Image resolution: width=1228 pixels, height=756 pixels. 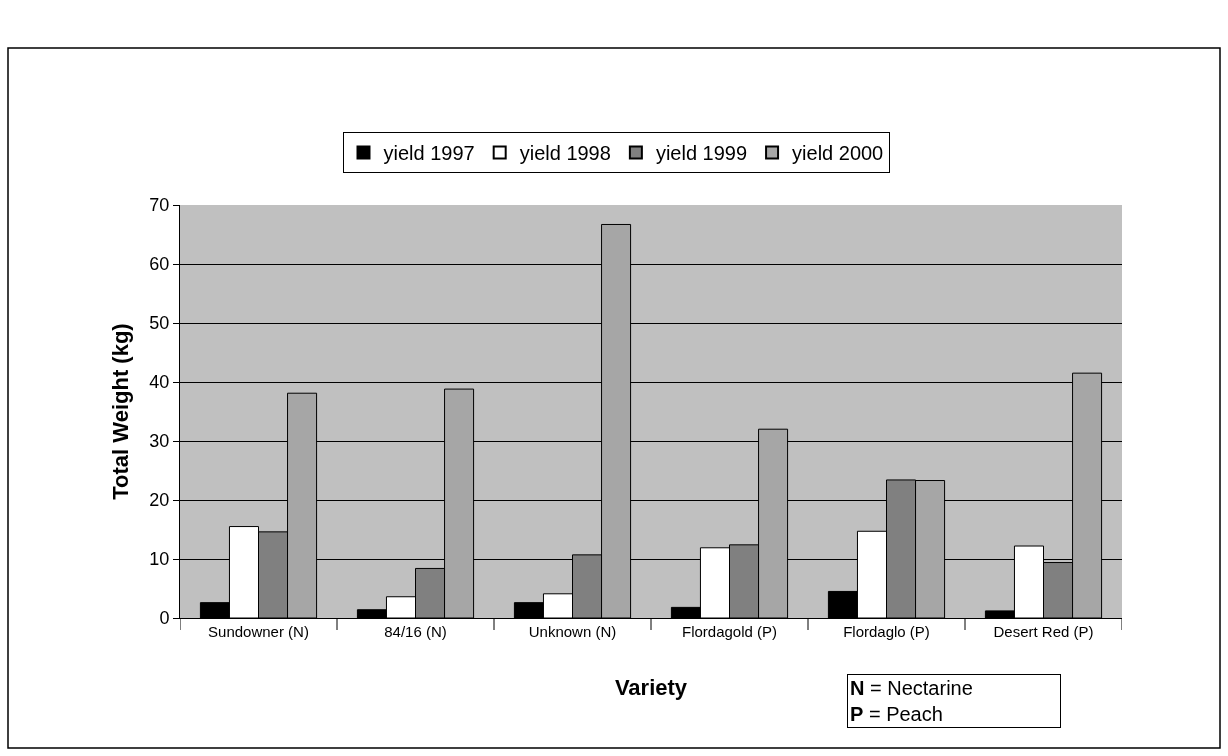 What do you see at coordinates (159, 559) in the screenshot?
I see `y-tick-label: 10` at bounding box center [159, 559].